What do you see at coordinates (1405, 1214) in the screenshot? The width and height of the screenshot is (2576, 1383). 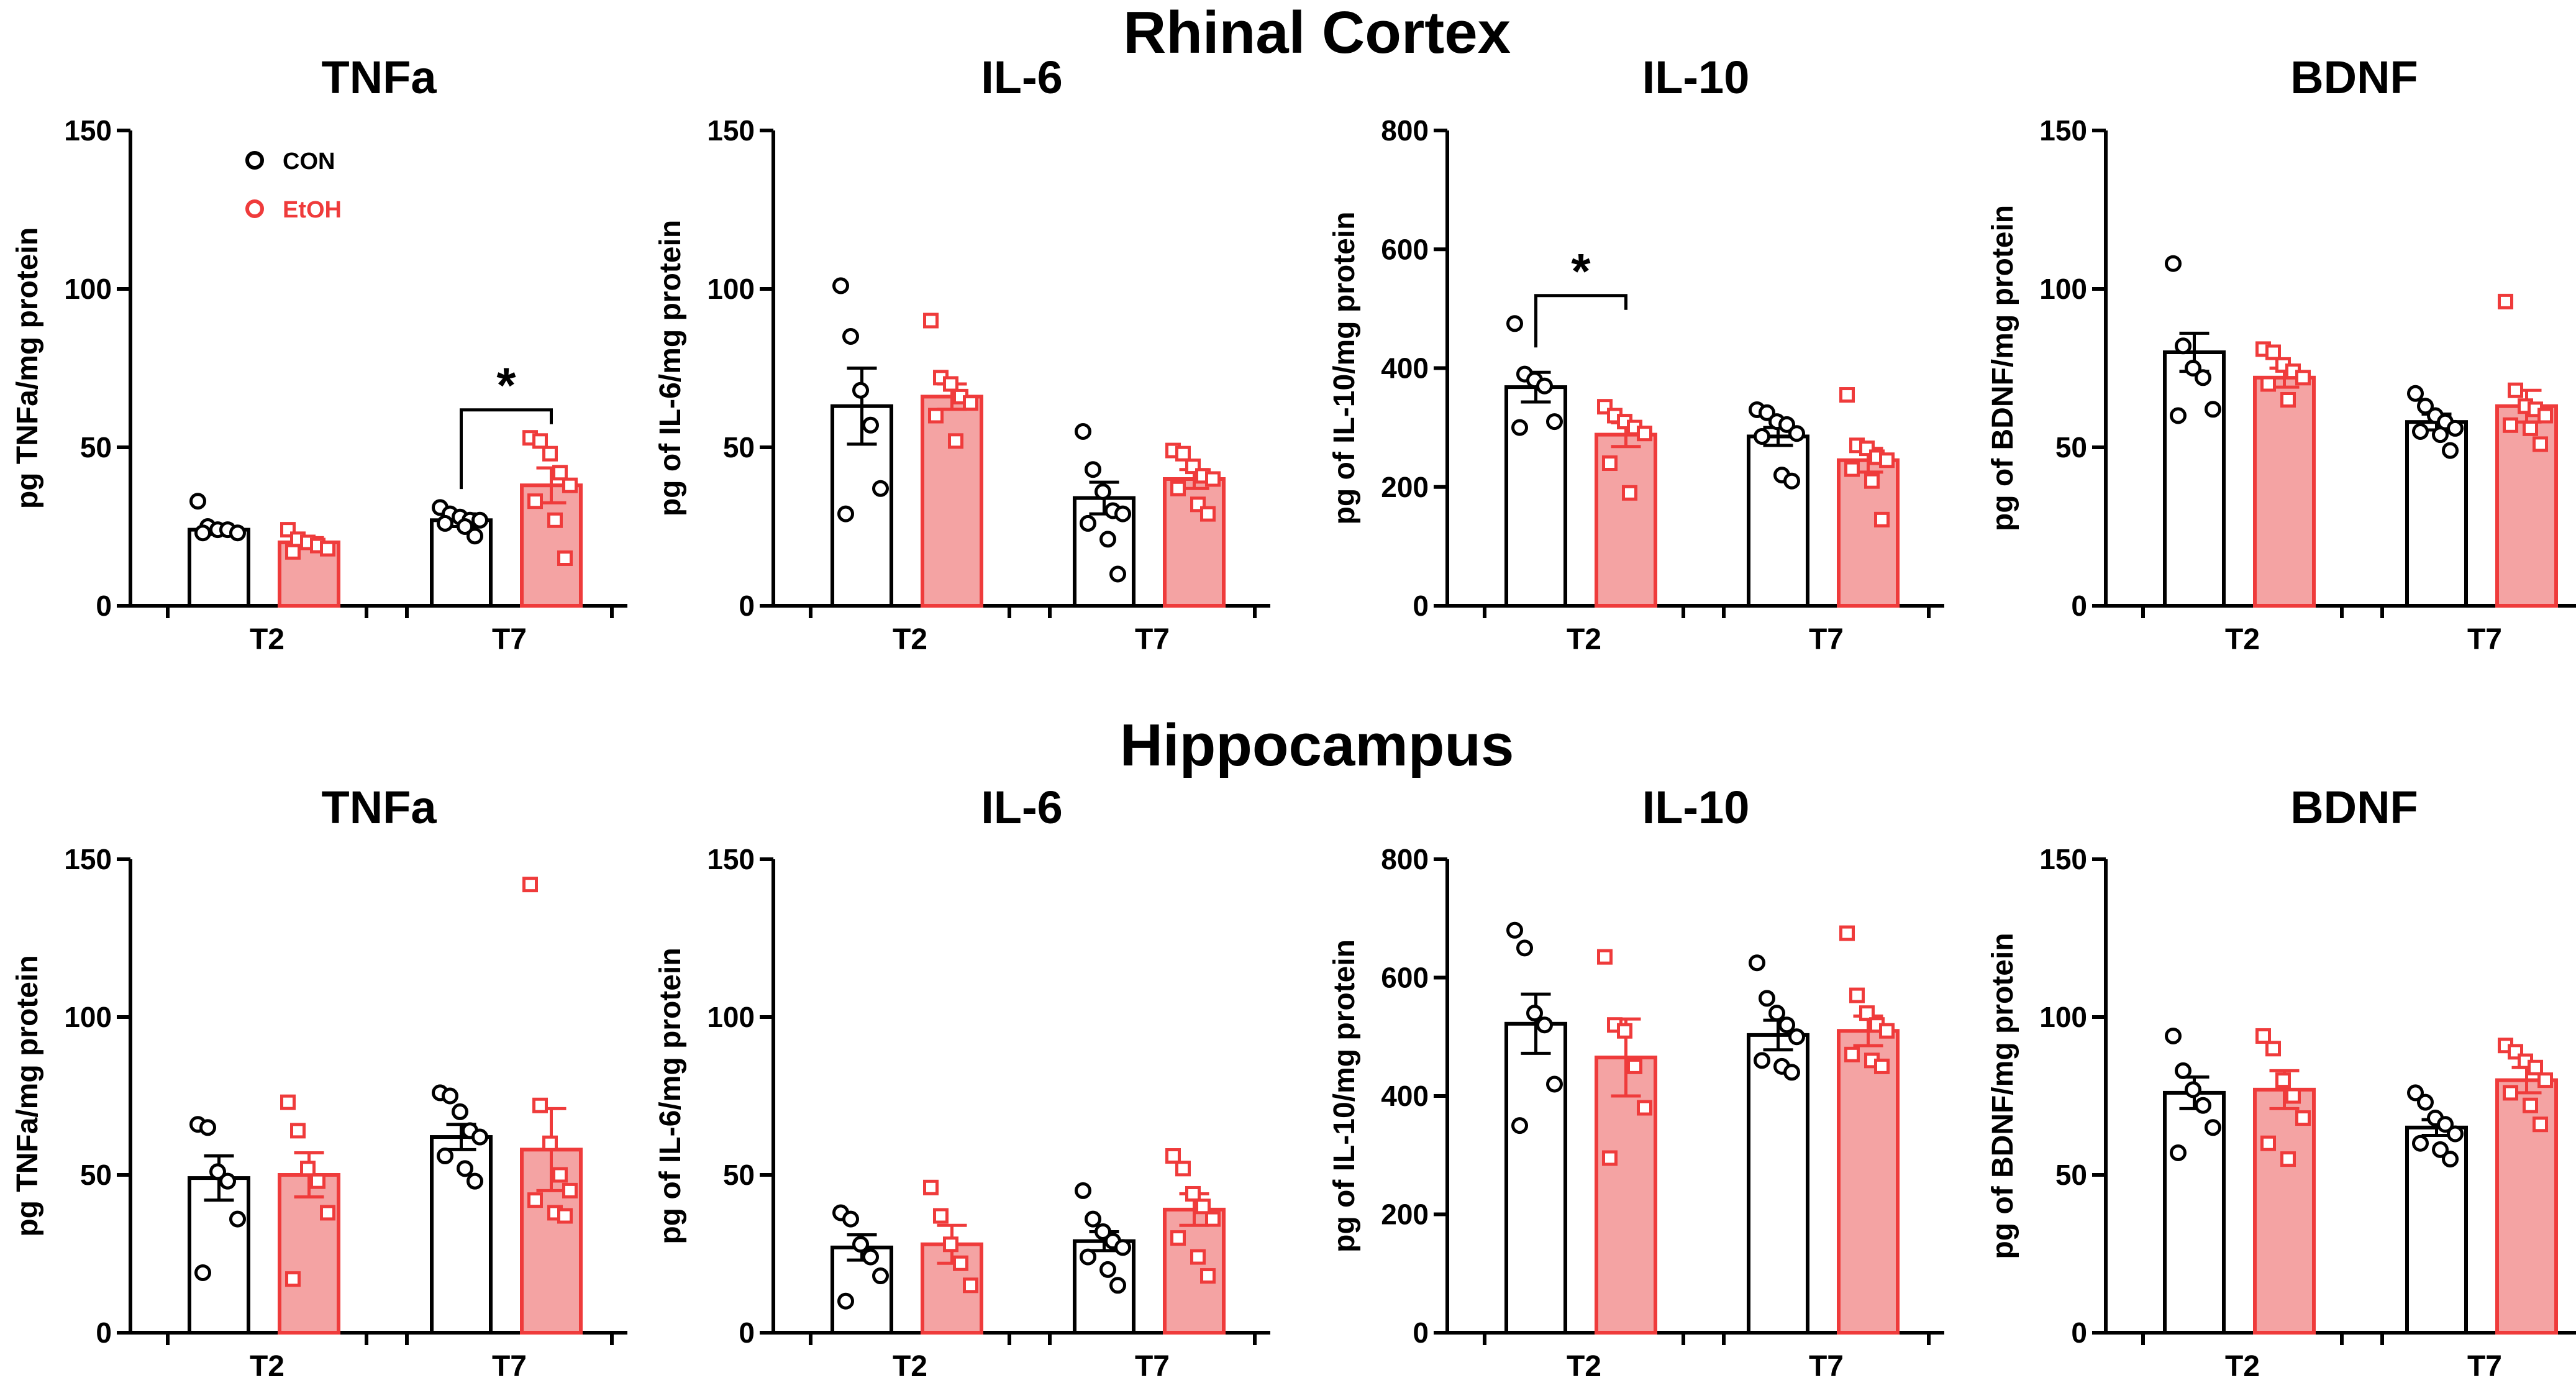 I see `y-tick-label: 200` at bounding box center [1405, 1214].